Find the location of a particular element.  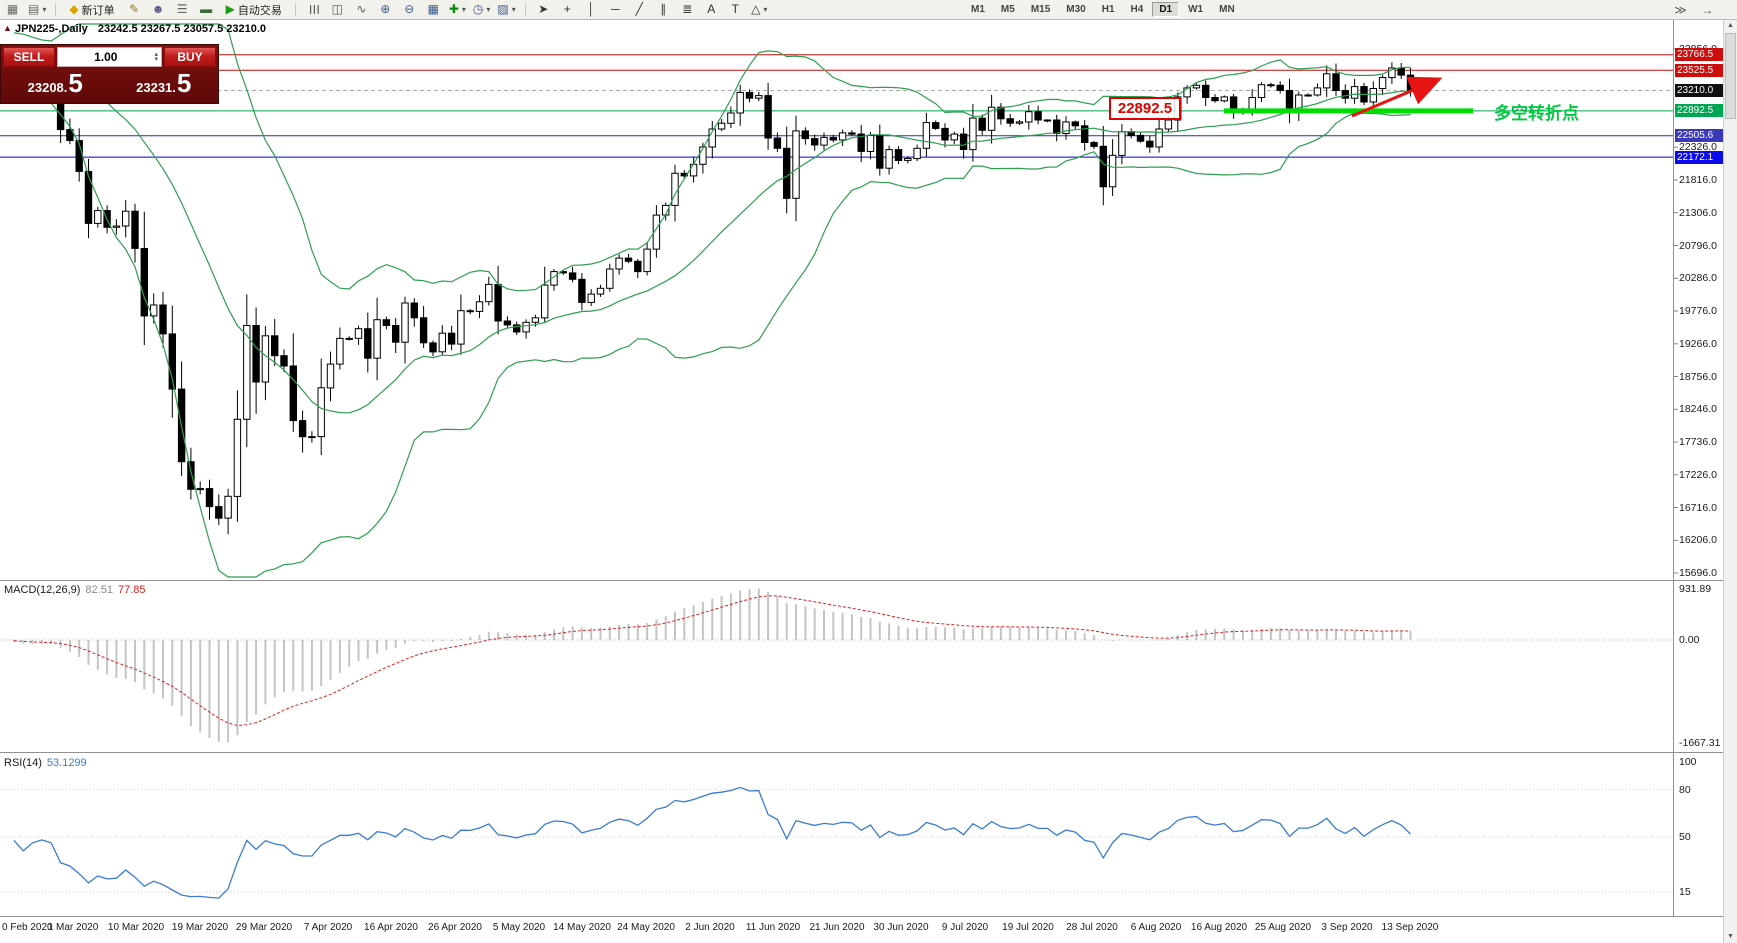

timeframe-toolbar: M1 M5 M15 M30 H1 H4 D1 W1 MN is located at coordinates (1103, 9).